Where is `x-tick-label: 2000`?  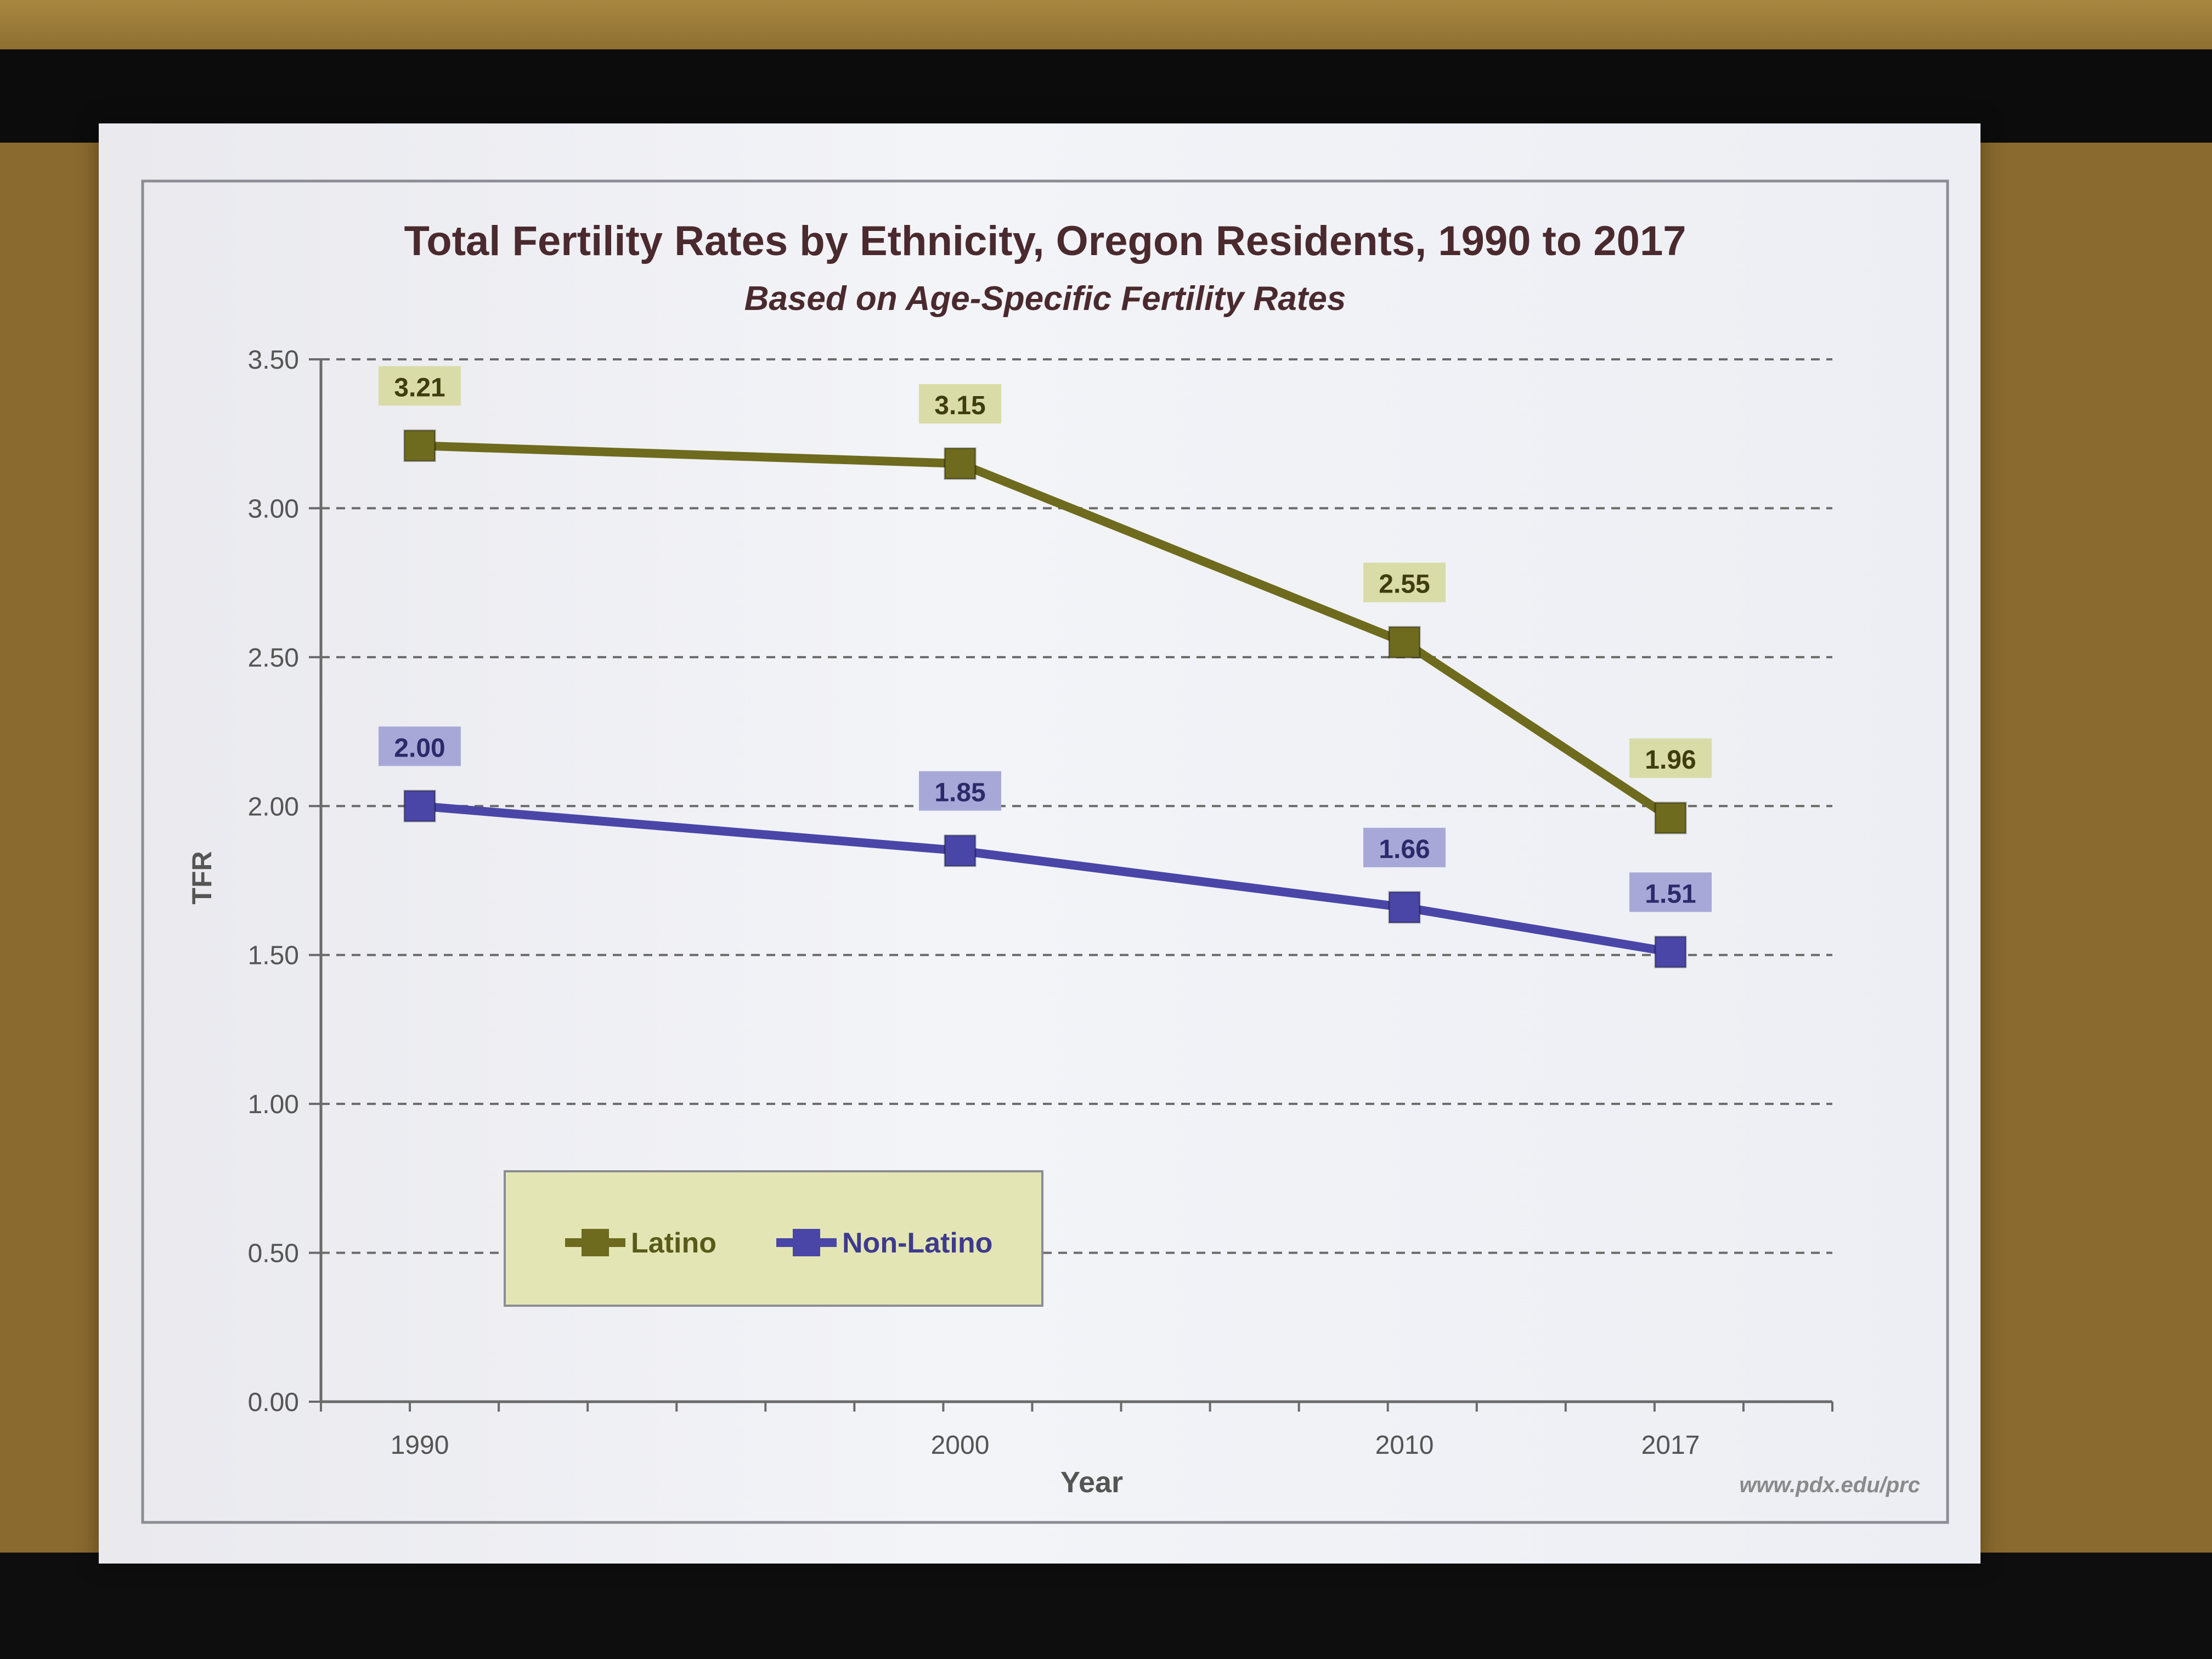
x-tick-label: 2000 is located at coordinates (960, 1445).